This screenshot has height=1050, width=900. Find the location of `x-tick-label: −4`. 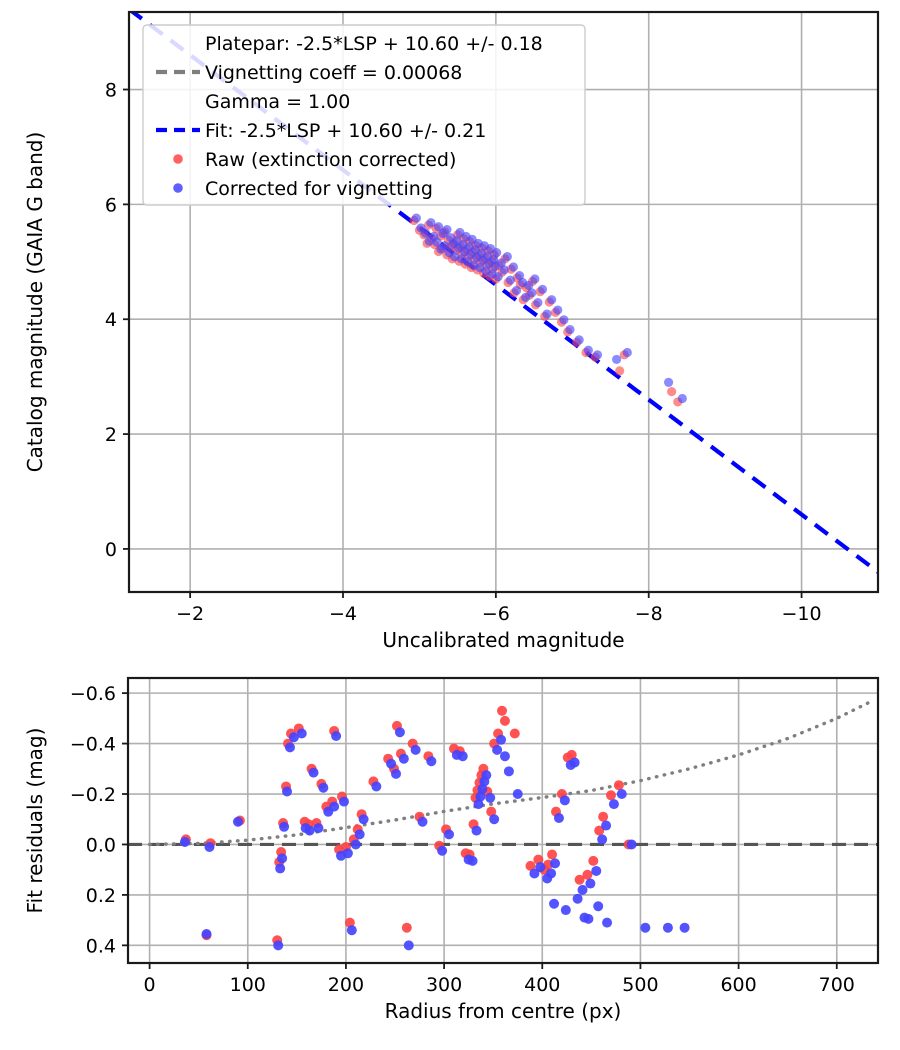

x-tick-label: −4 is located at coordinates (343, 614).